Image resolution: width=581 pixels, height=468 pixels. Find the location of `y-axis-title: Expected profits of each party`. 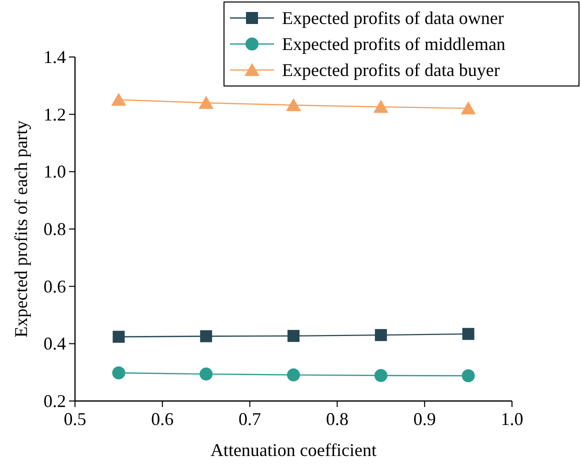

y-axis-title: Expected profits of each party is located at coordinates (21, 229).